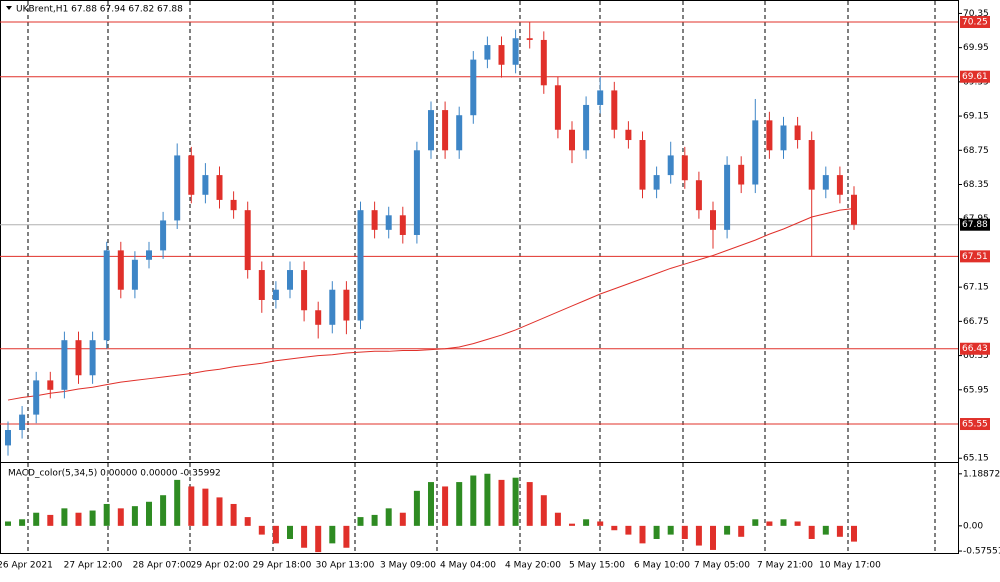 The width and height of the screenshot is (1000, 582). What do you see at coordinates (976, 117) in the screenshot?
I see `y-tick-label: 69.15` at bounding box center [976, 117].